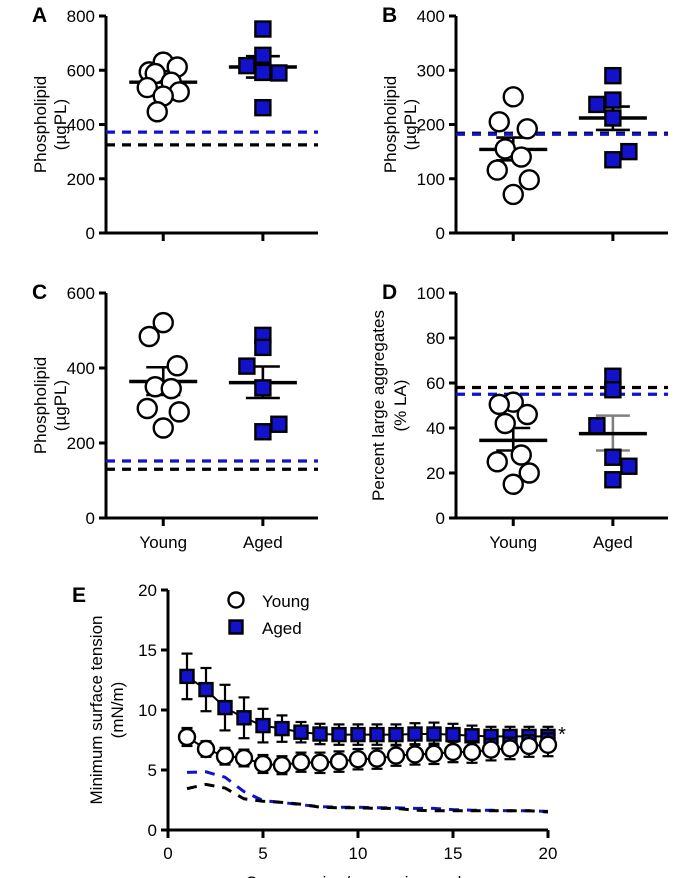  Describe the element at coordinates (174, 123) in the screenshot. I see `panel-a: A 0 200 400 600 800 Phospholipid (µgPL)` at that location.